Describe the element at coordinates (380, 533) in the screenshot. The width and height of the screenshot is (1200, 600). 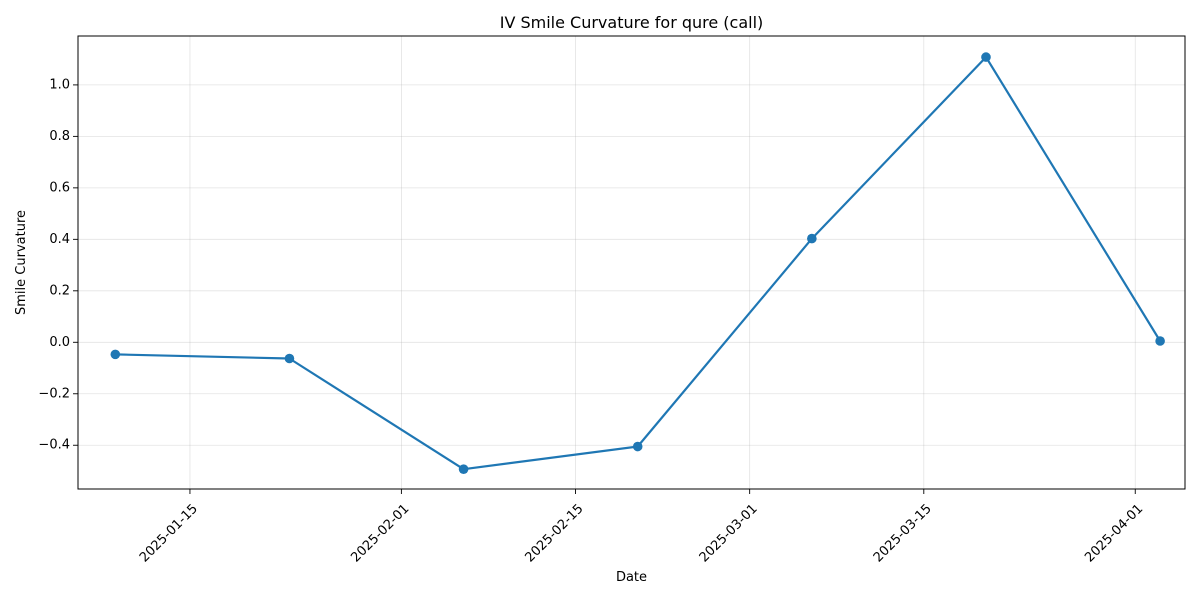
I see `x-tick-label: 2025-02-01` at that location.